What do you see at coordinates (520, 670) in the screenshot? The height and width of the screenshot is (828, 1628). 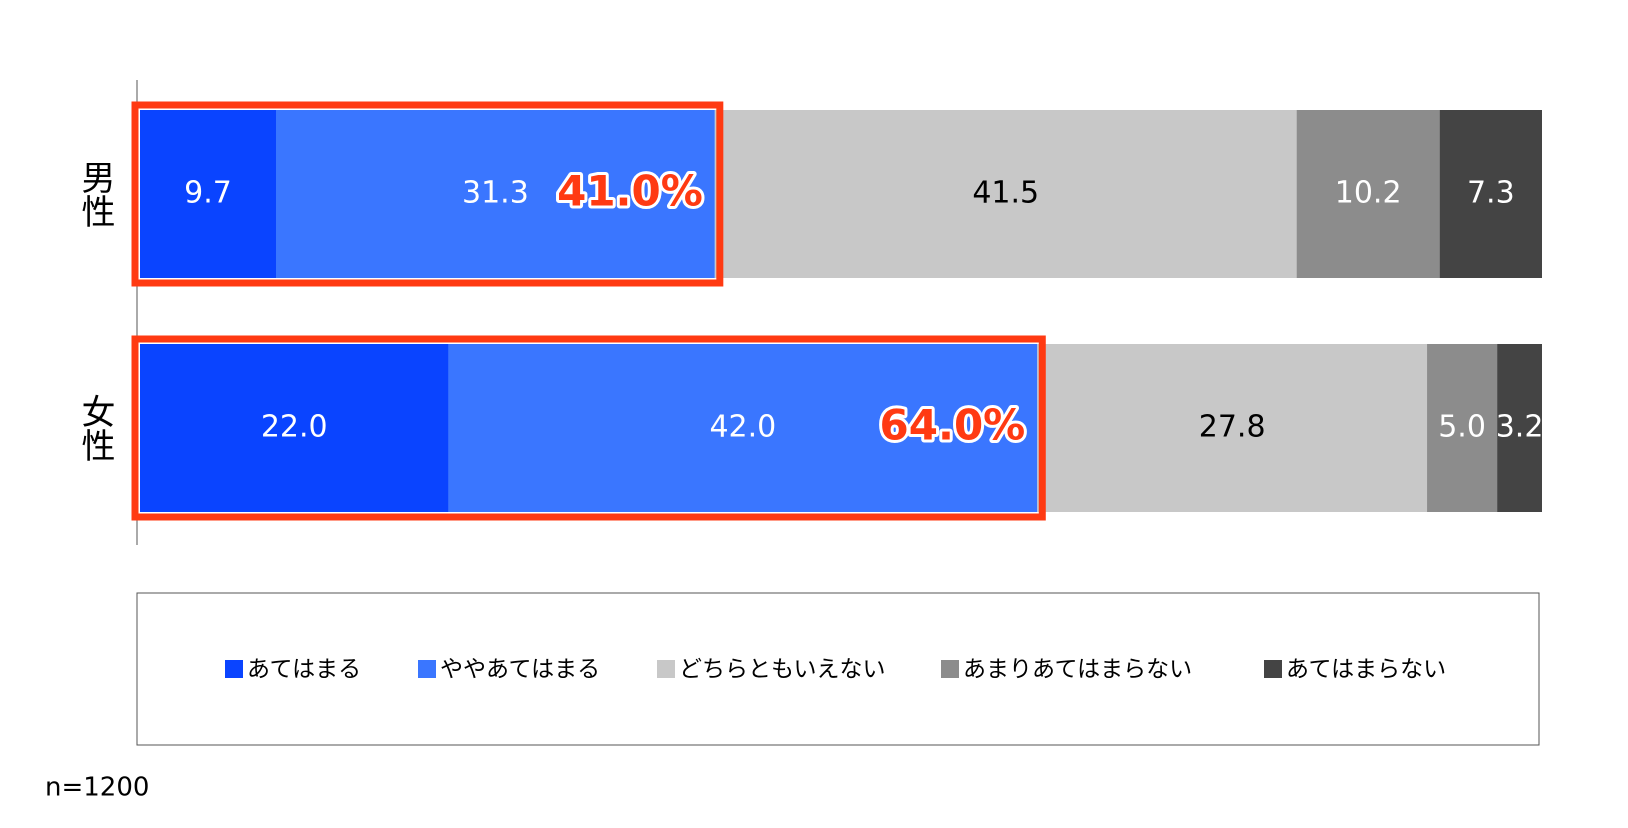 I see `legend-label: ややあてはまる` at bounding box center [520, 670].